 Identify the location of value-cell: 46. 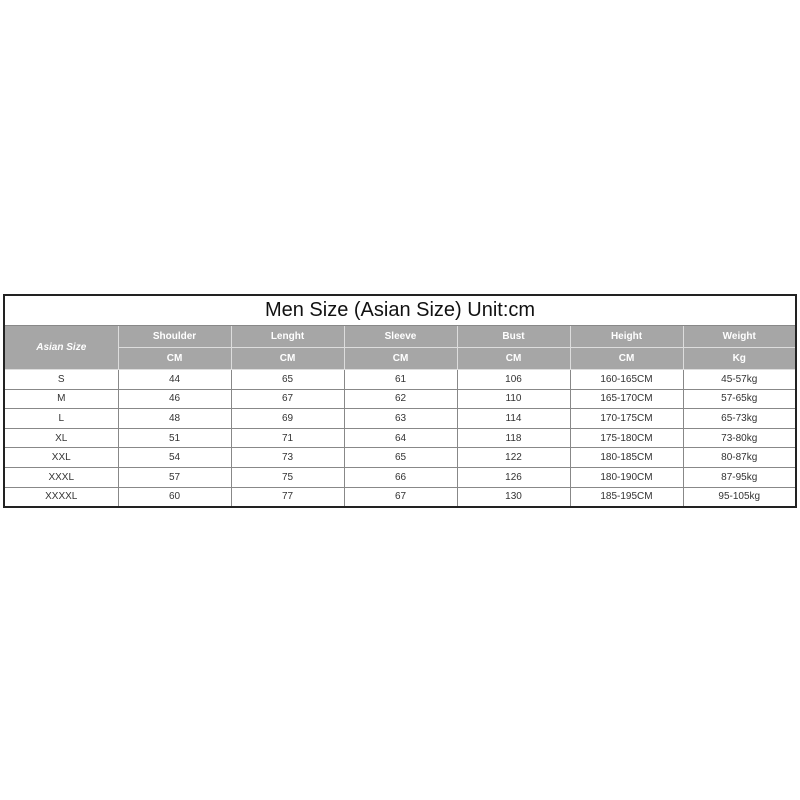
(174, 399).